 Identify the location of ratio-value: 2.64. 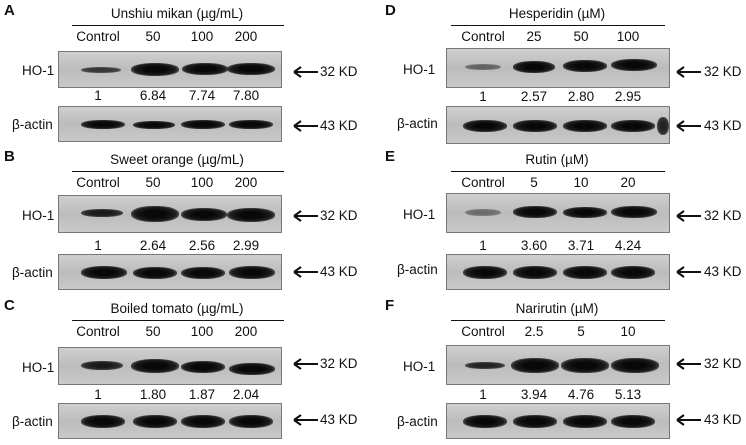
(153, 245).